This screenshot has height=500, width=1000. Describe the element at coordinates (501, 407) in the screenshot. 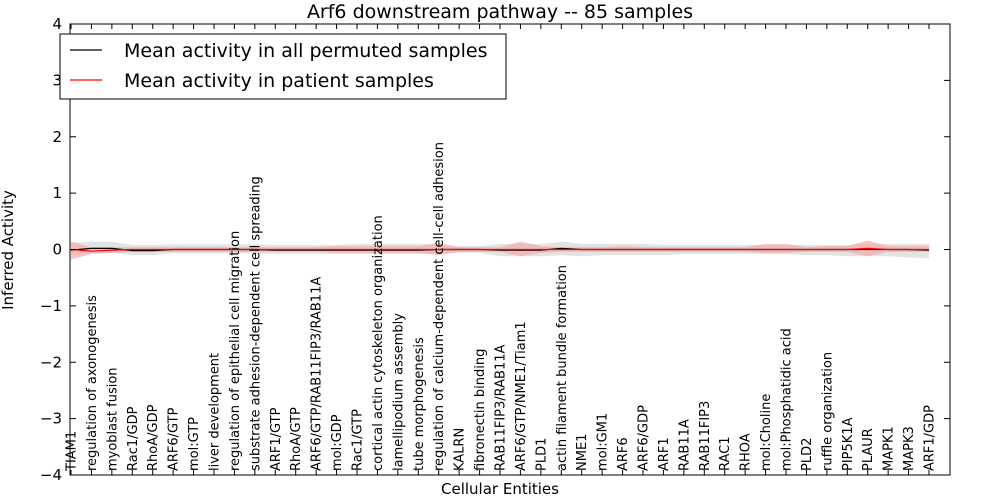

I see `x-tick-label: RAB11FIP3/RAB11A` at that location.